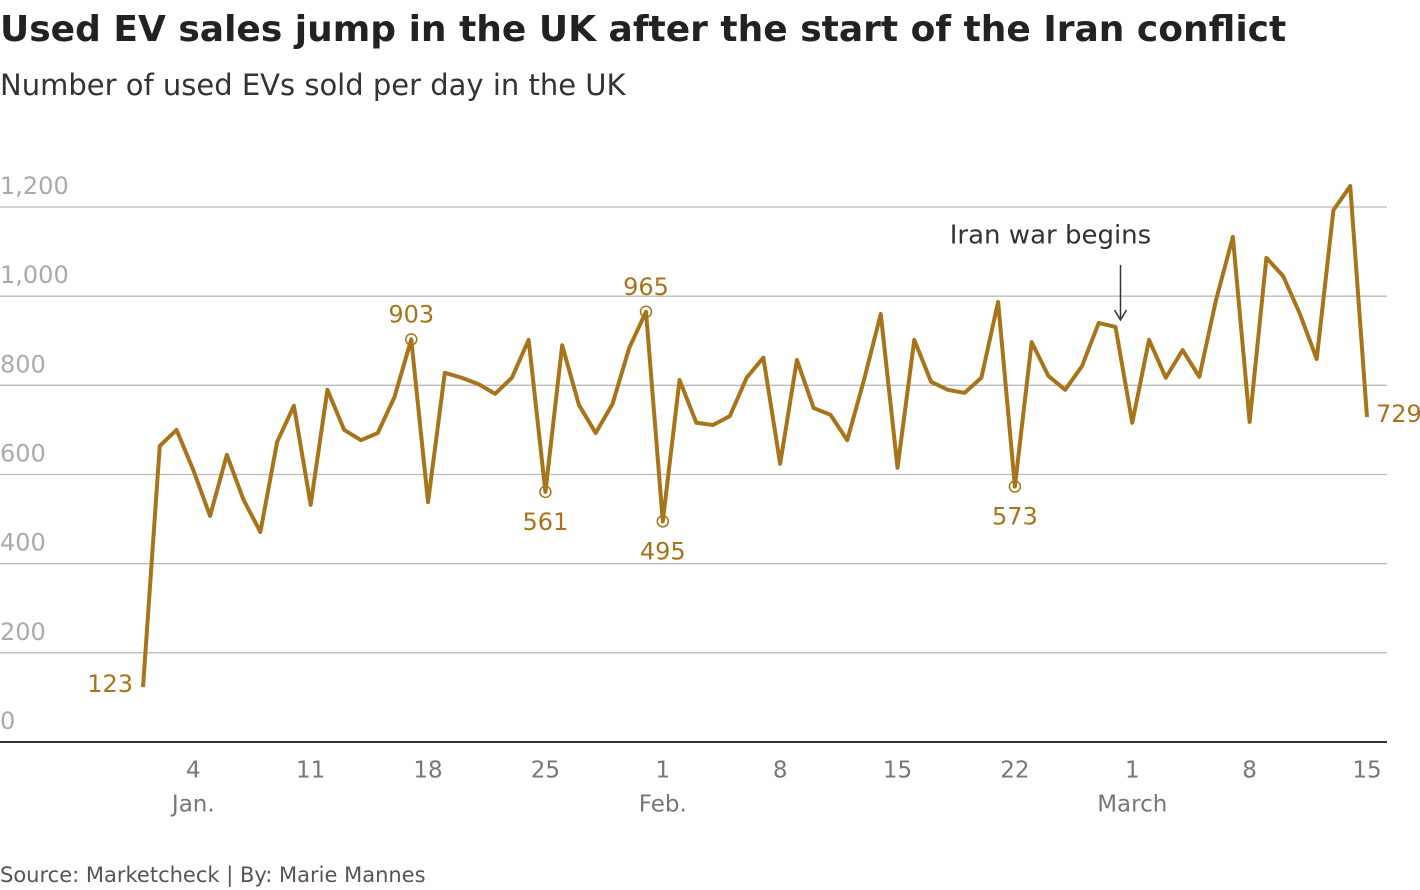 The height and width of the screenshot is (890, 1420). Describe the element at coordinates (1014, 771) in the screenshot. I see `x-tick-label: 22` at that location.